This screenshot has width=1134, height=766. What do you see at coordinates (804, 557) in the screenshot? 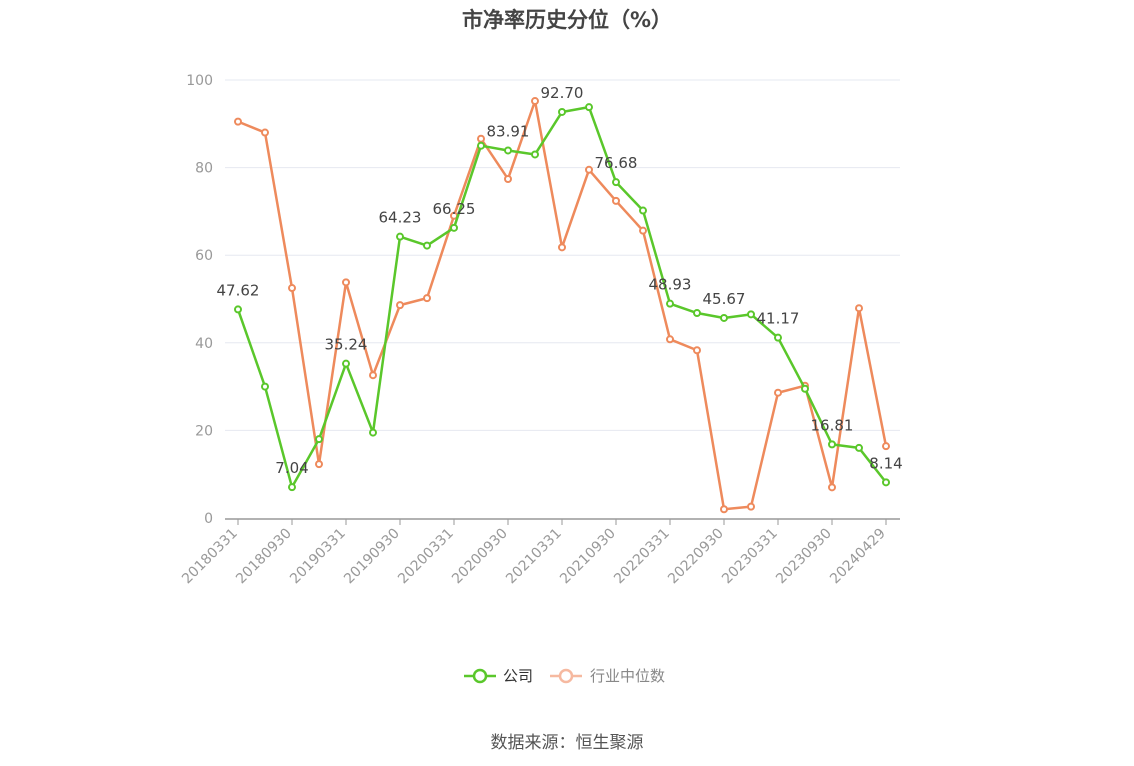
I see `x-tick-label: 20230930` at bounding box center [804, 557].